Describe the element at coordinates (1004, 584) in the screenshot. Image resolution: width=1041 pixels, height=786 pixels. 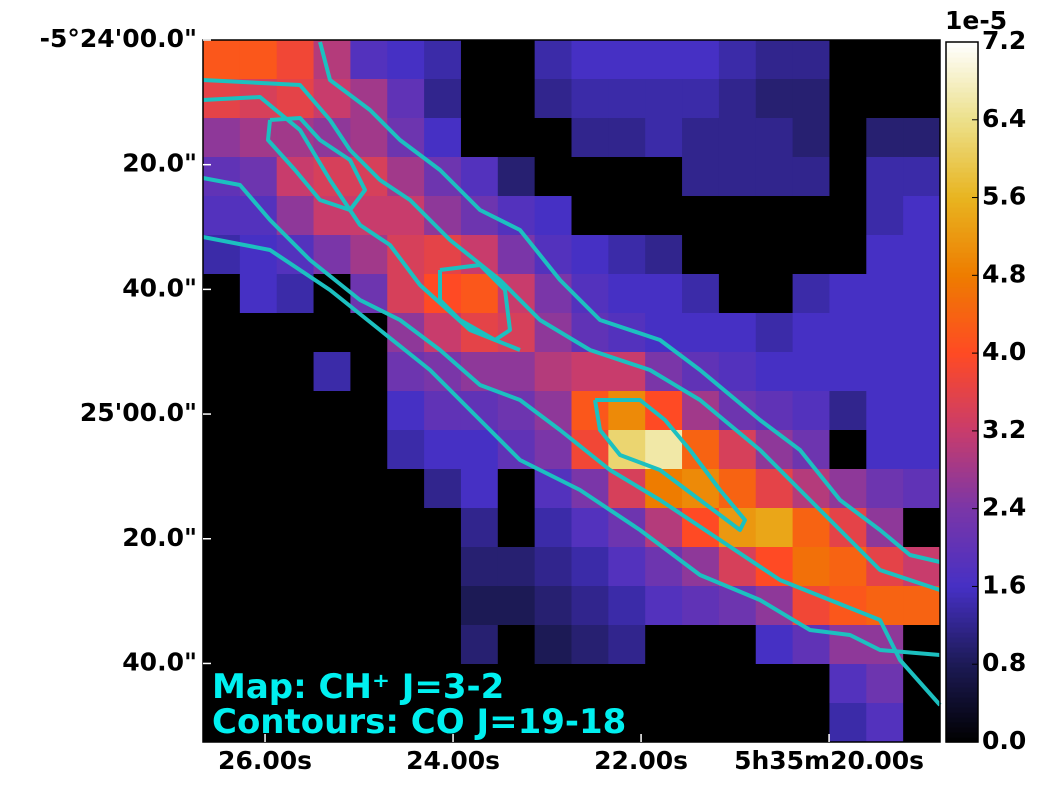
I see `colorbar-tick-label: 1.6` at that location.